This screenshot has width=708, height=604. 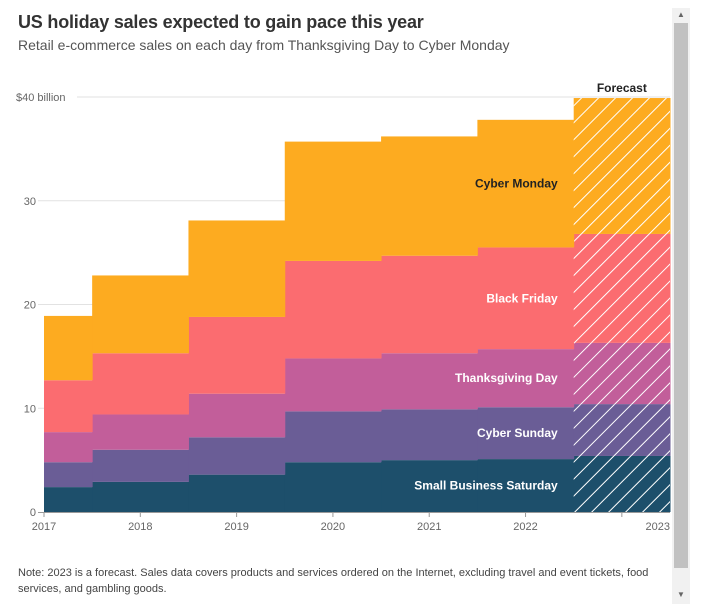 What do you see at coordinates (41, 98) in the screenshot?
I see `y-tick-label: $40 billion` at bounding box center [41, 98].